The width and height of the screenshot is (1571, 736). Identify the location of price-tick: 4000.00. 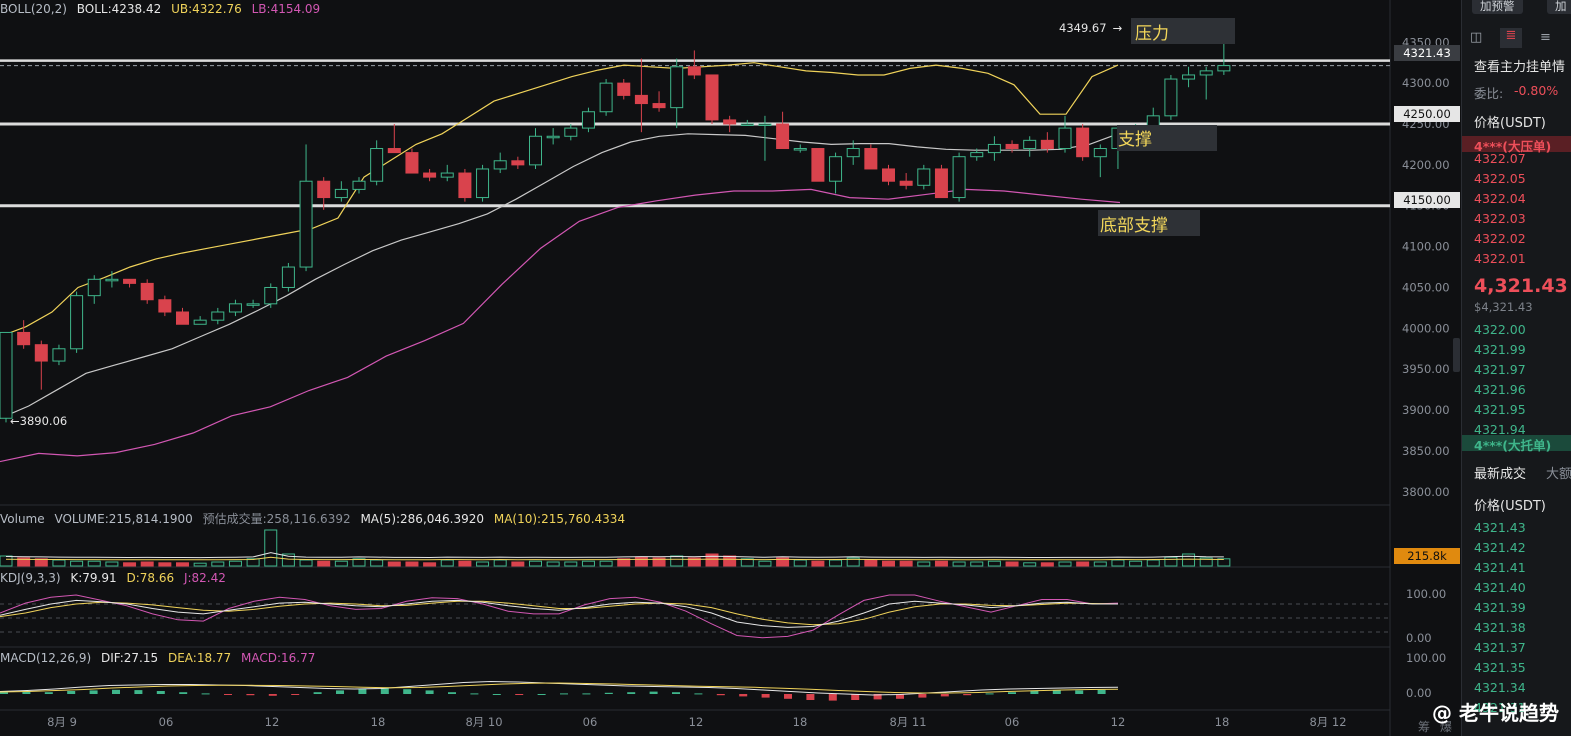
(1426, 328).